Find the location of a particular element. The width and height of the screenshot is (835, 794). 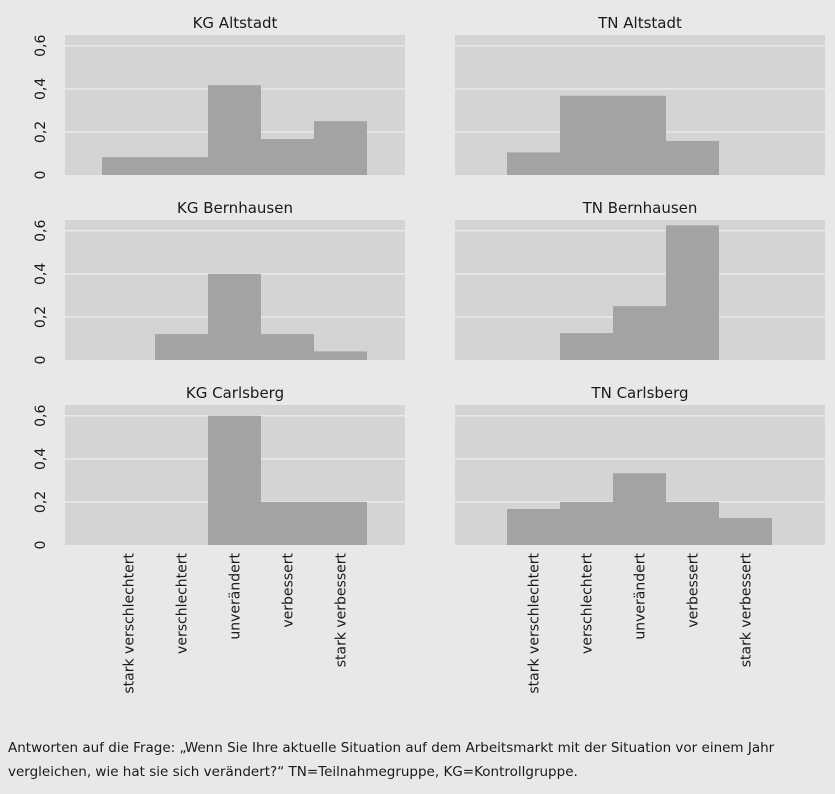

panel-title: KG Altstadt is located at coordinates (235, 23).